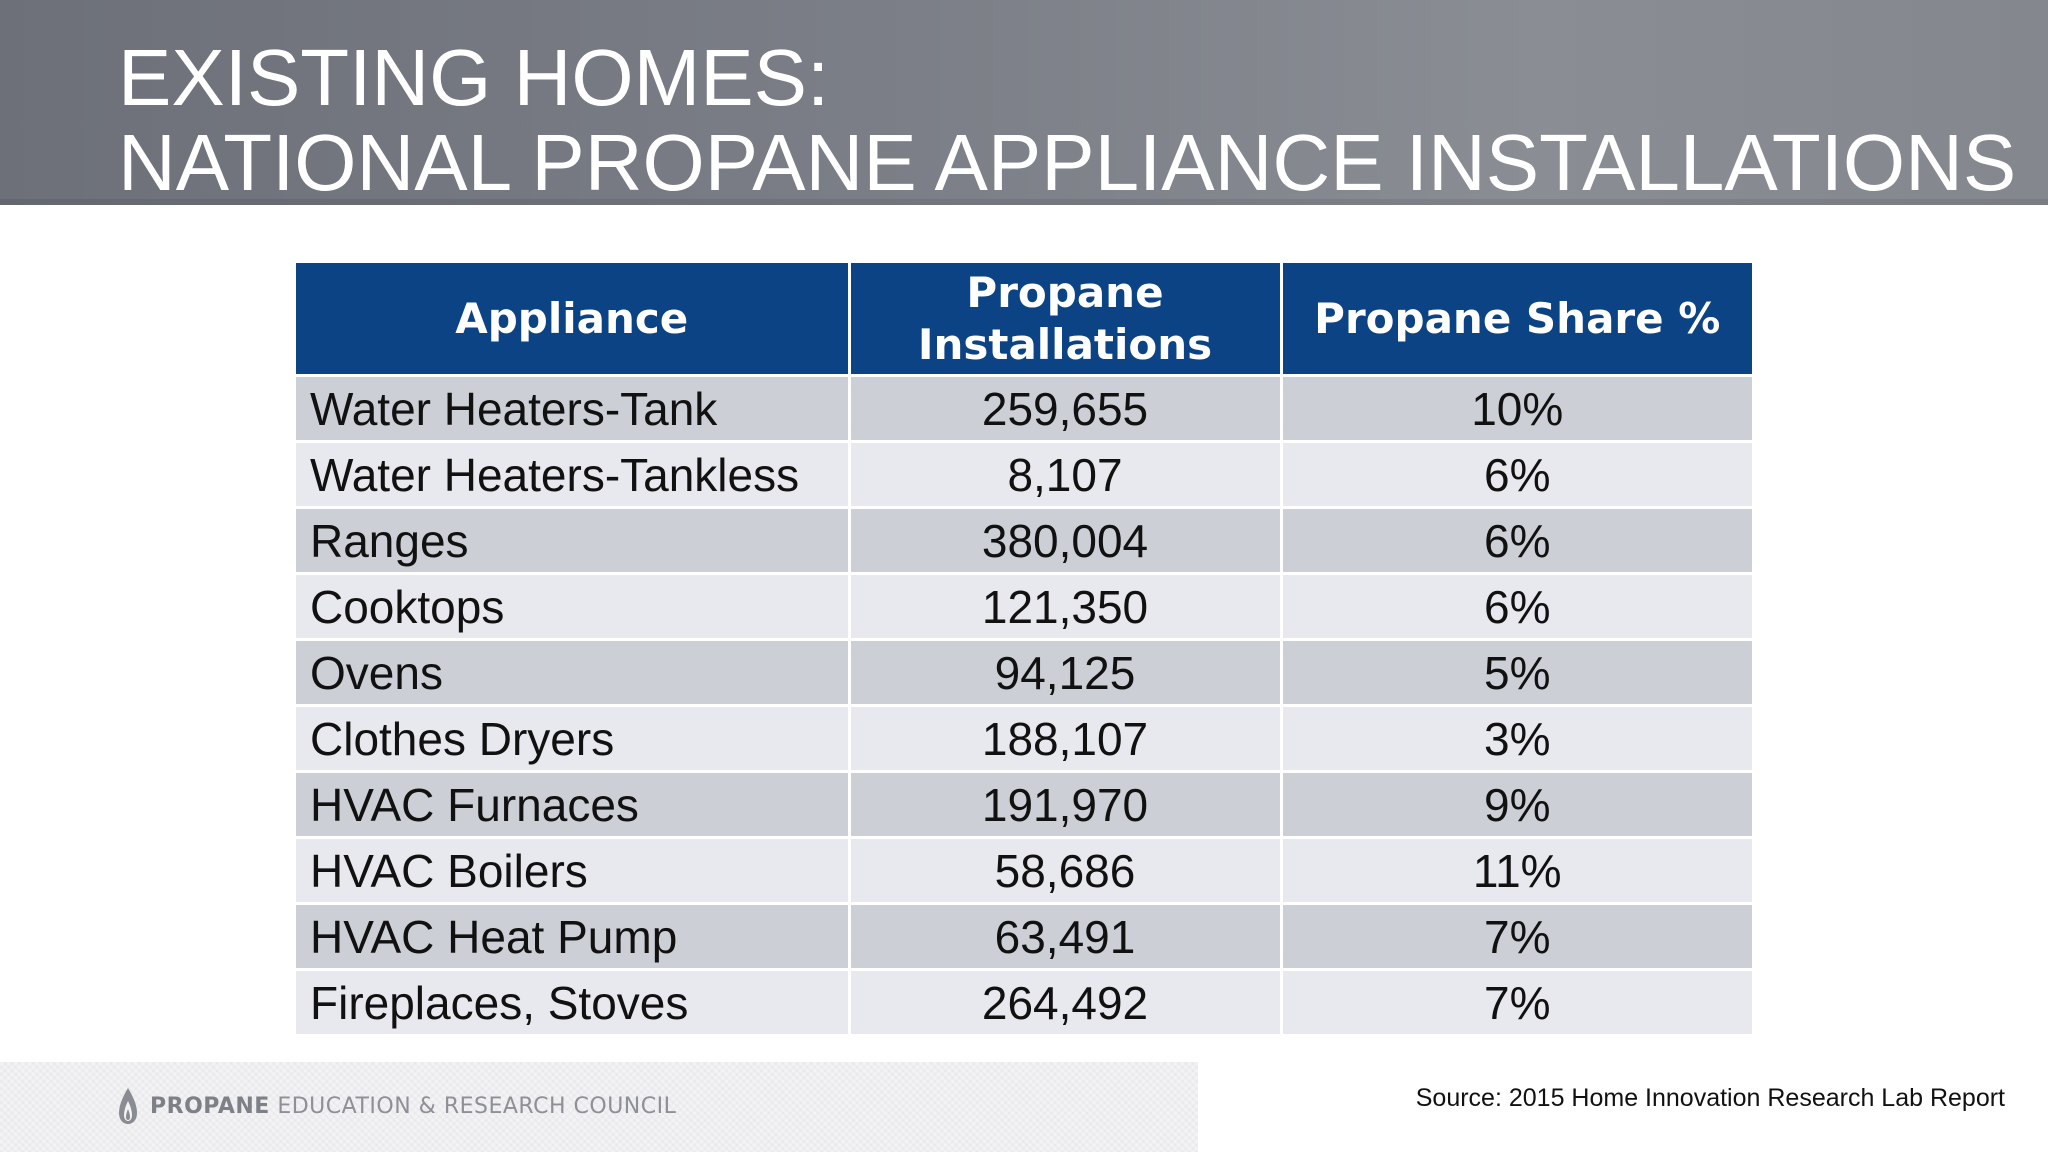 The height and width of the screenshot is (1152, 2048). I want to click on share-cell: 10%, so click(1516, 409).